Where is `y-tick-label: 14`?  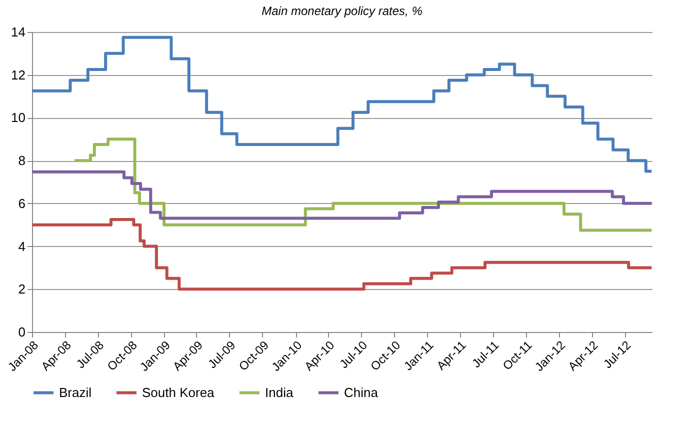
y-tick-label: 14 is located at coordinates (18, 32).